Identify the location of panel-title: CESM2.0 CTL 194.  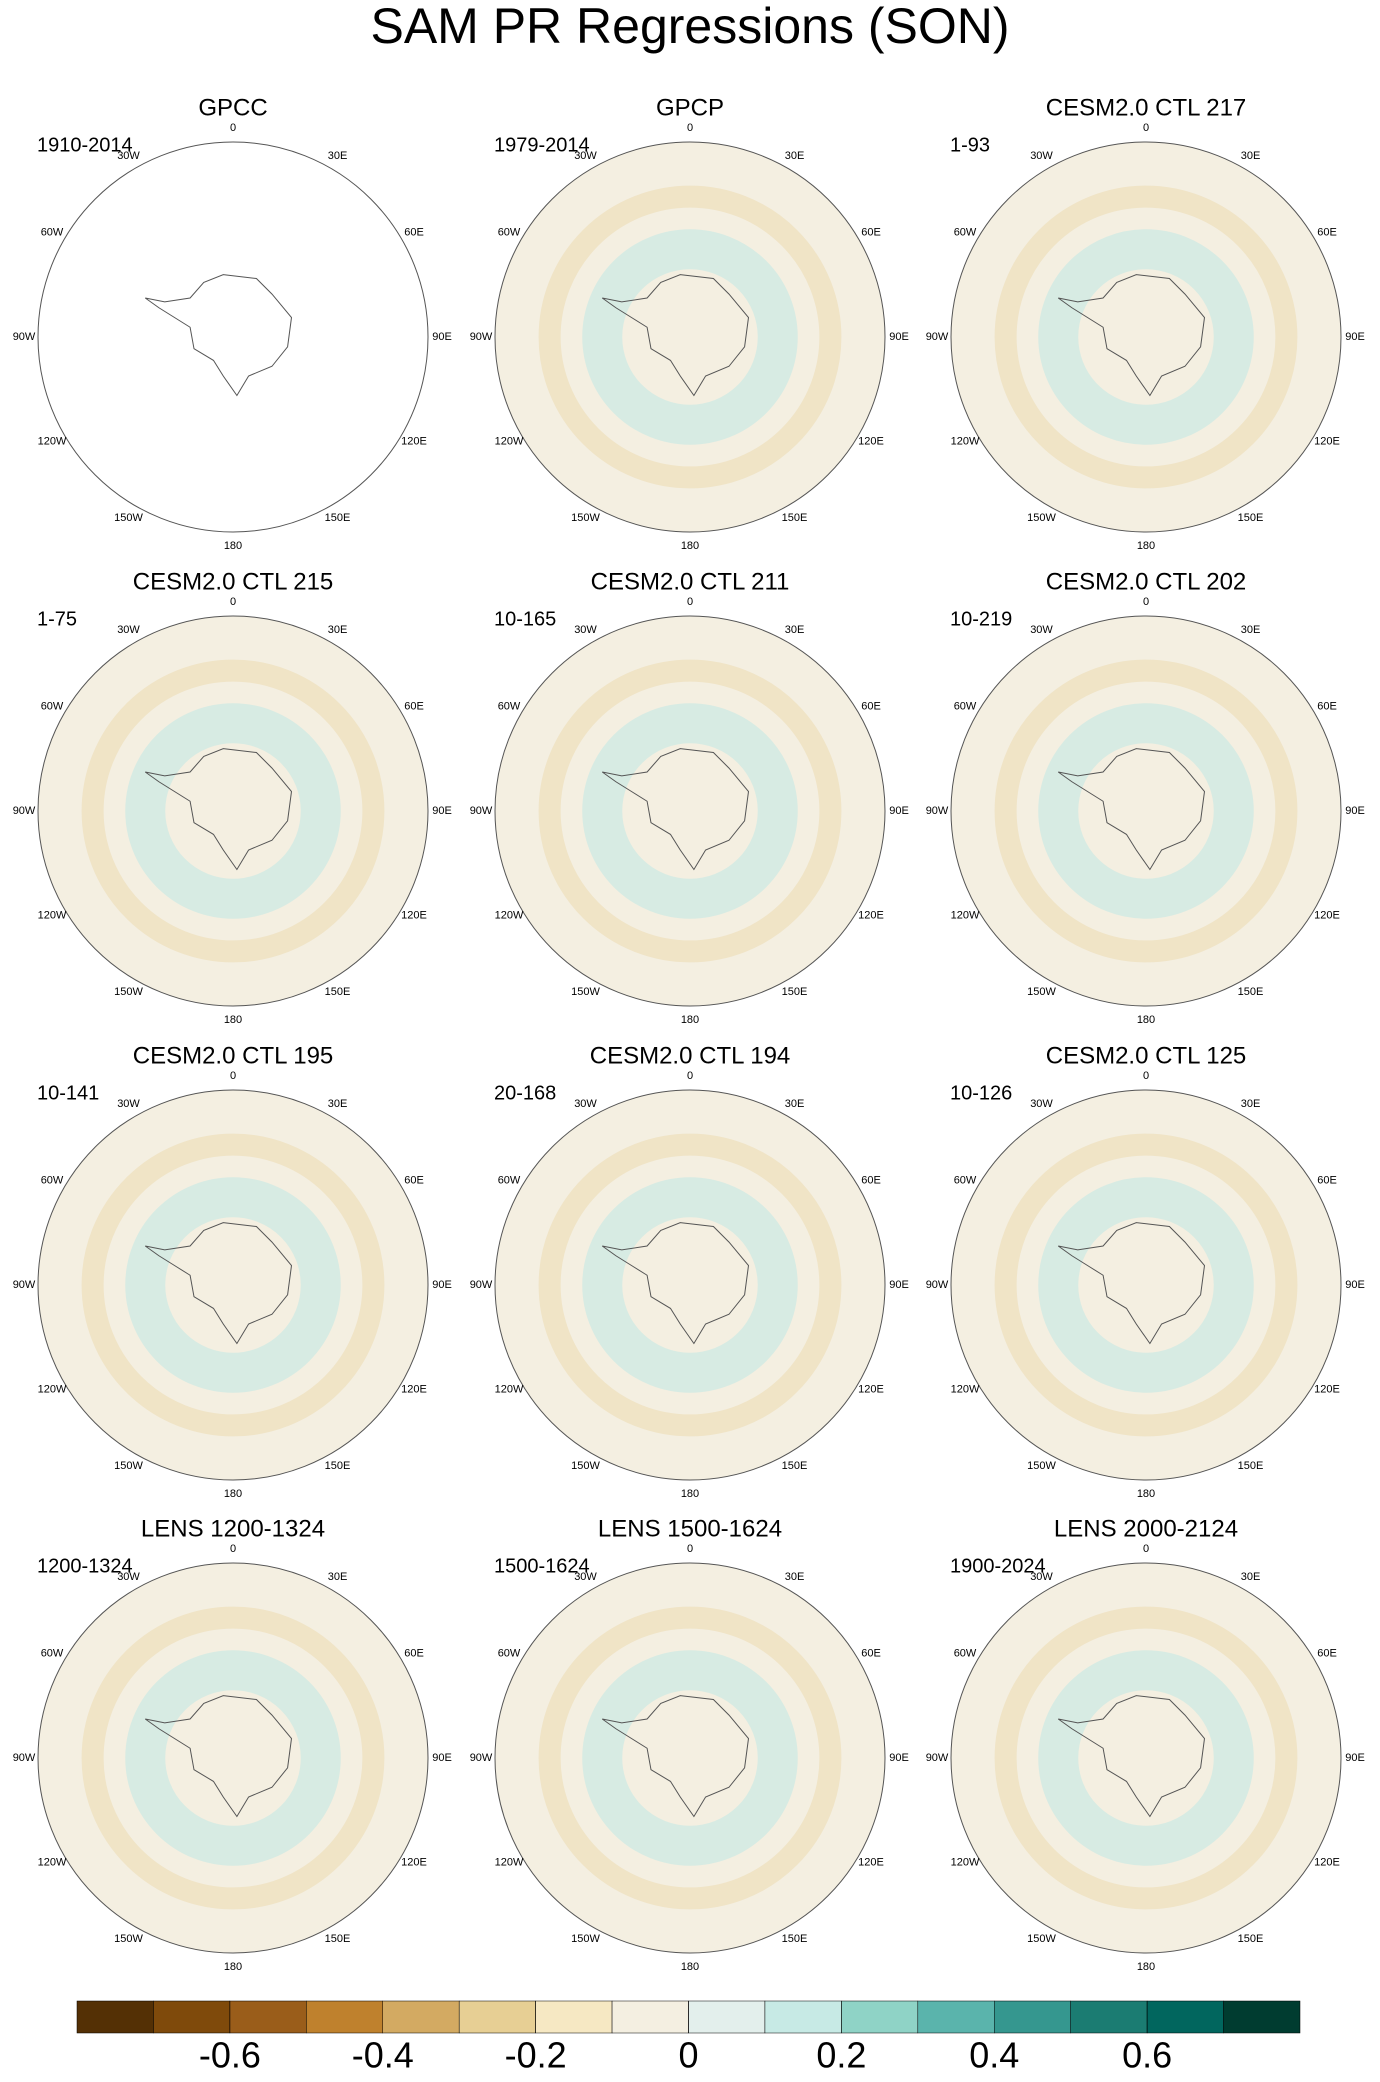
(690, 1055).